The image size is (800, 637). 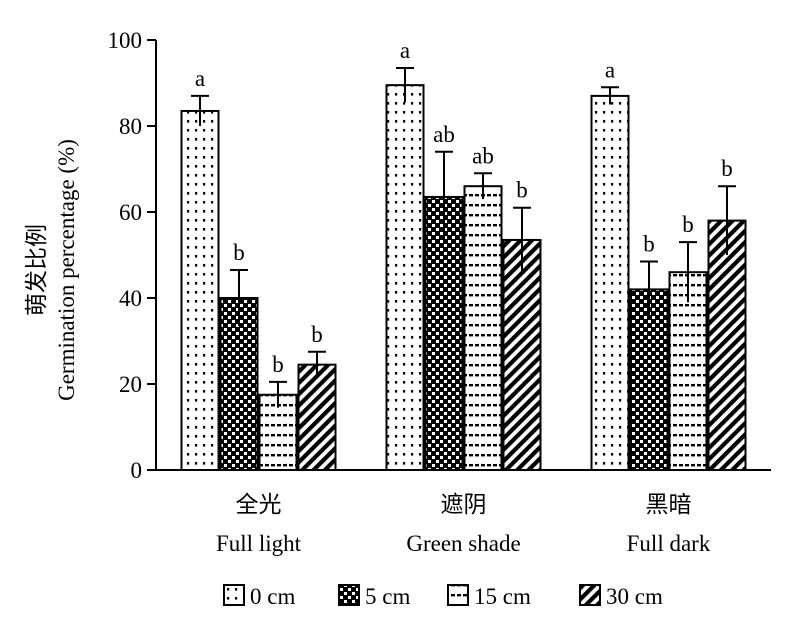 What do you see at coordinates (137, 470) in the screenshot?
I see `y-tick-label: 0` at bounding box center [137, 470].